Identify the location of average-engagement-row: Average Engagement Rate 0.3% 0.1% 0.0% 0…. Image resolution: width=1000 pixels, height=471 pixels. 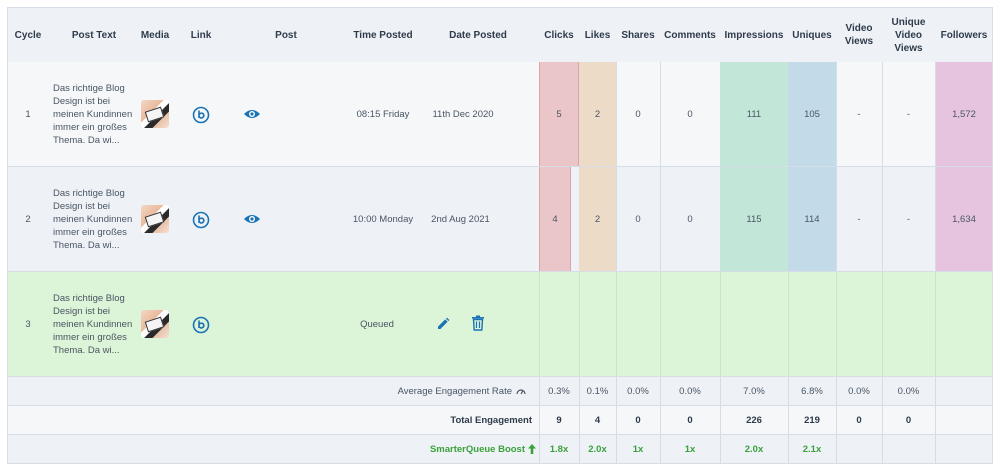
(500, 391).